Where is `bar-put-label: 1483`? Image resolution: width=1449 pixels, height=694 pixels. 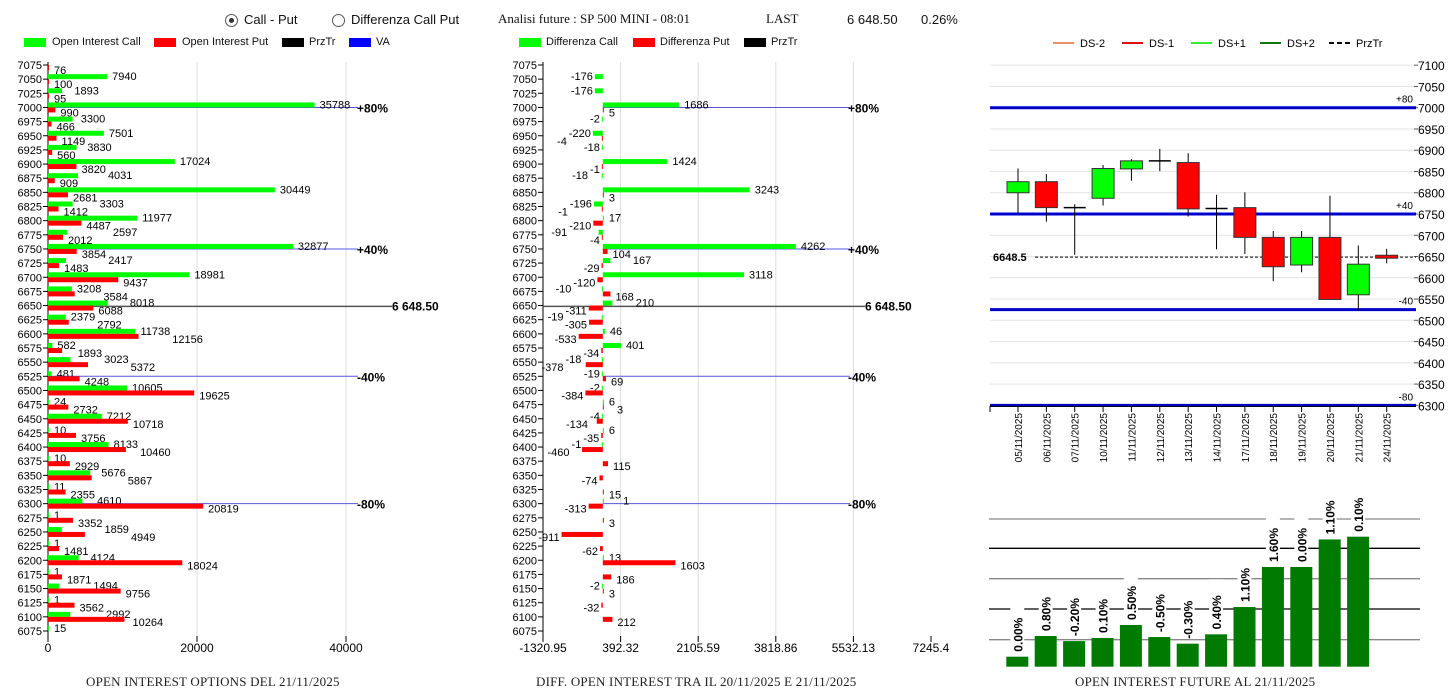
bar-put-label: 1483 is located at coordinates (76, 269).